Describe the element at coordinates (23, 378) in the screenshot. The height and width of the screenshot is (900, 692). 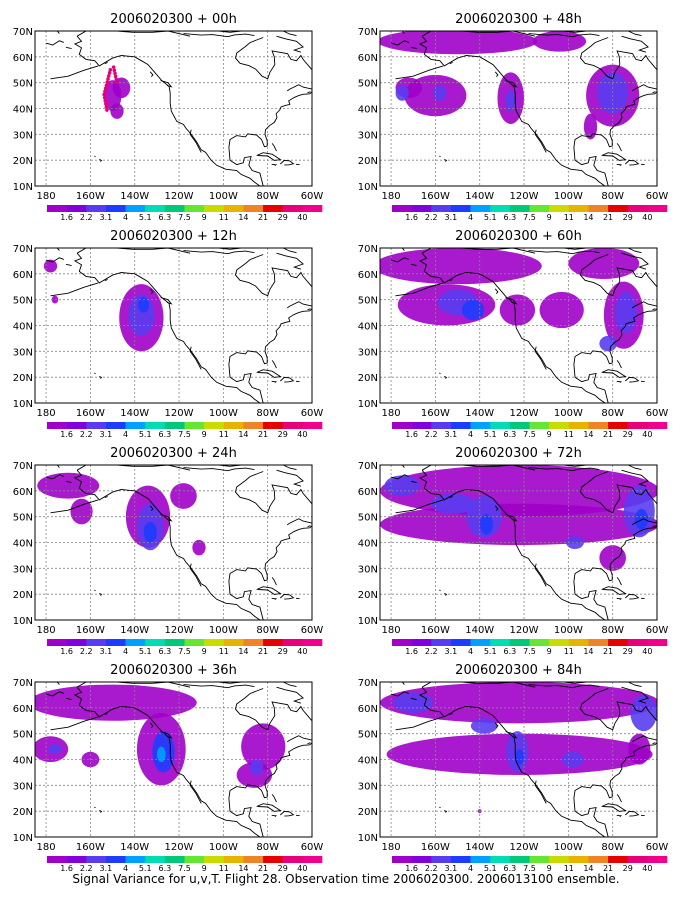
I see `lat-tick-label: 20N` at that location.